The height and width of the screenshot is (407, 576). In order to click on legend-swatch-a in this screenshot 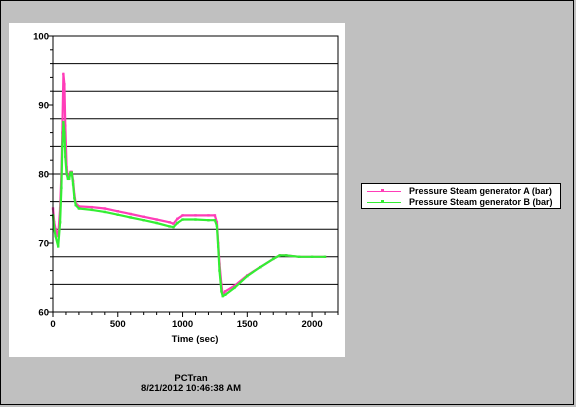, I will do `click(384, 191)`.